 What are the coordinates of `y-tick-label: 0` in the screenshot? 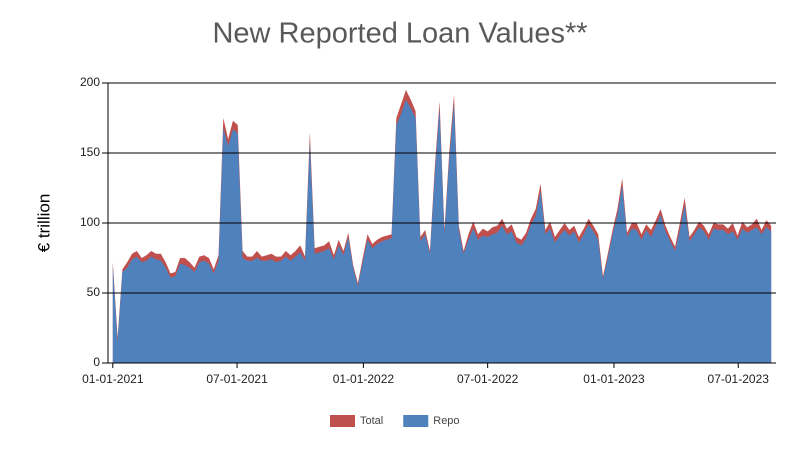 It's located at (96, 362).